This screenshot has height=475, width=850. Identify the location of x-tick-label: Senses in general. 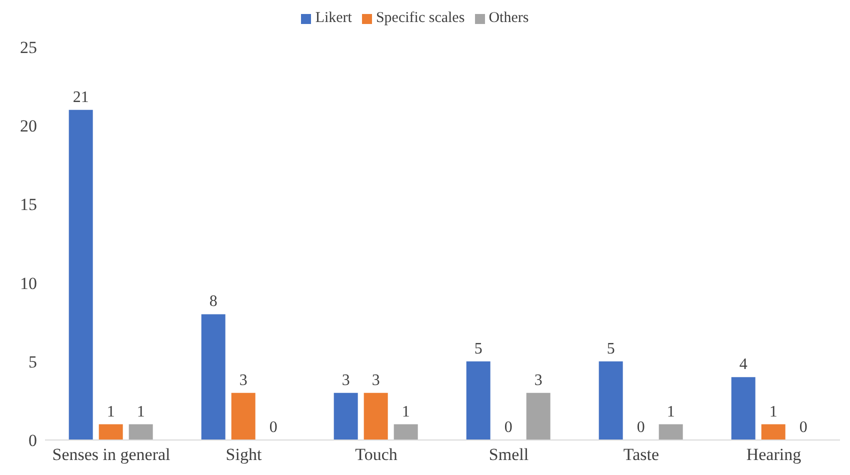
(111, 454).